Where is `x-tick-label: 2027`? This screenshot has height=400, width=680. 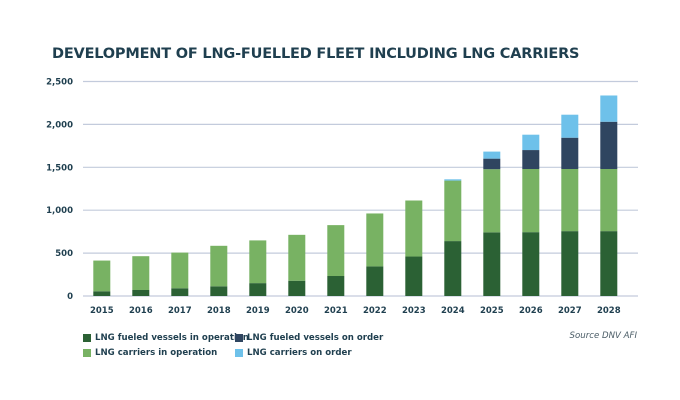
x-tick-label: 2027 is located at coordinates (570, 311).